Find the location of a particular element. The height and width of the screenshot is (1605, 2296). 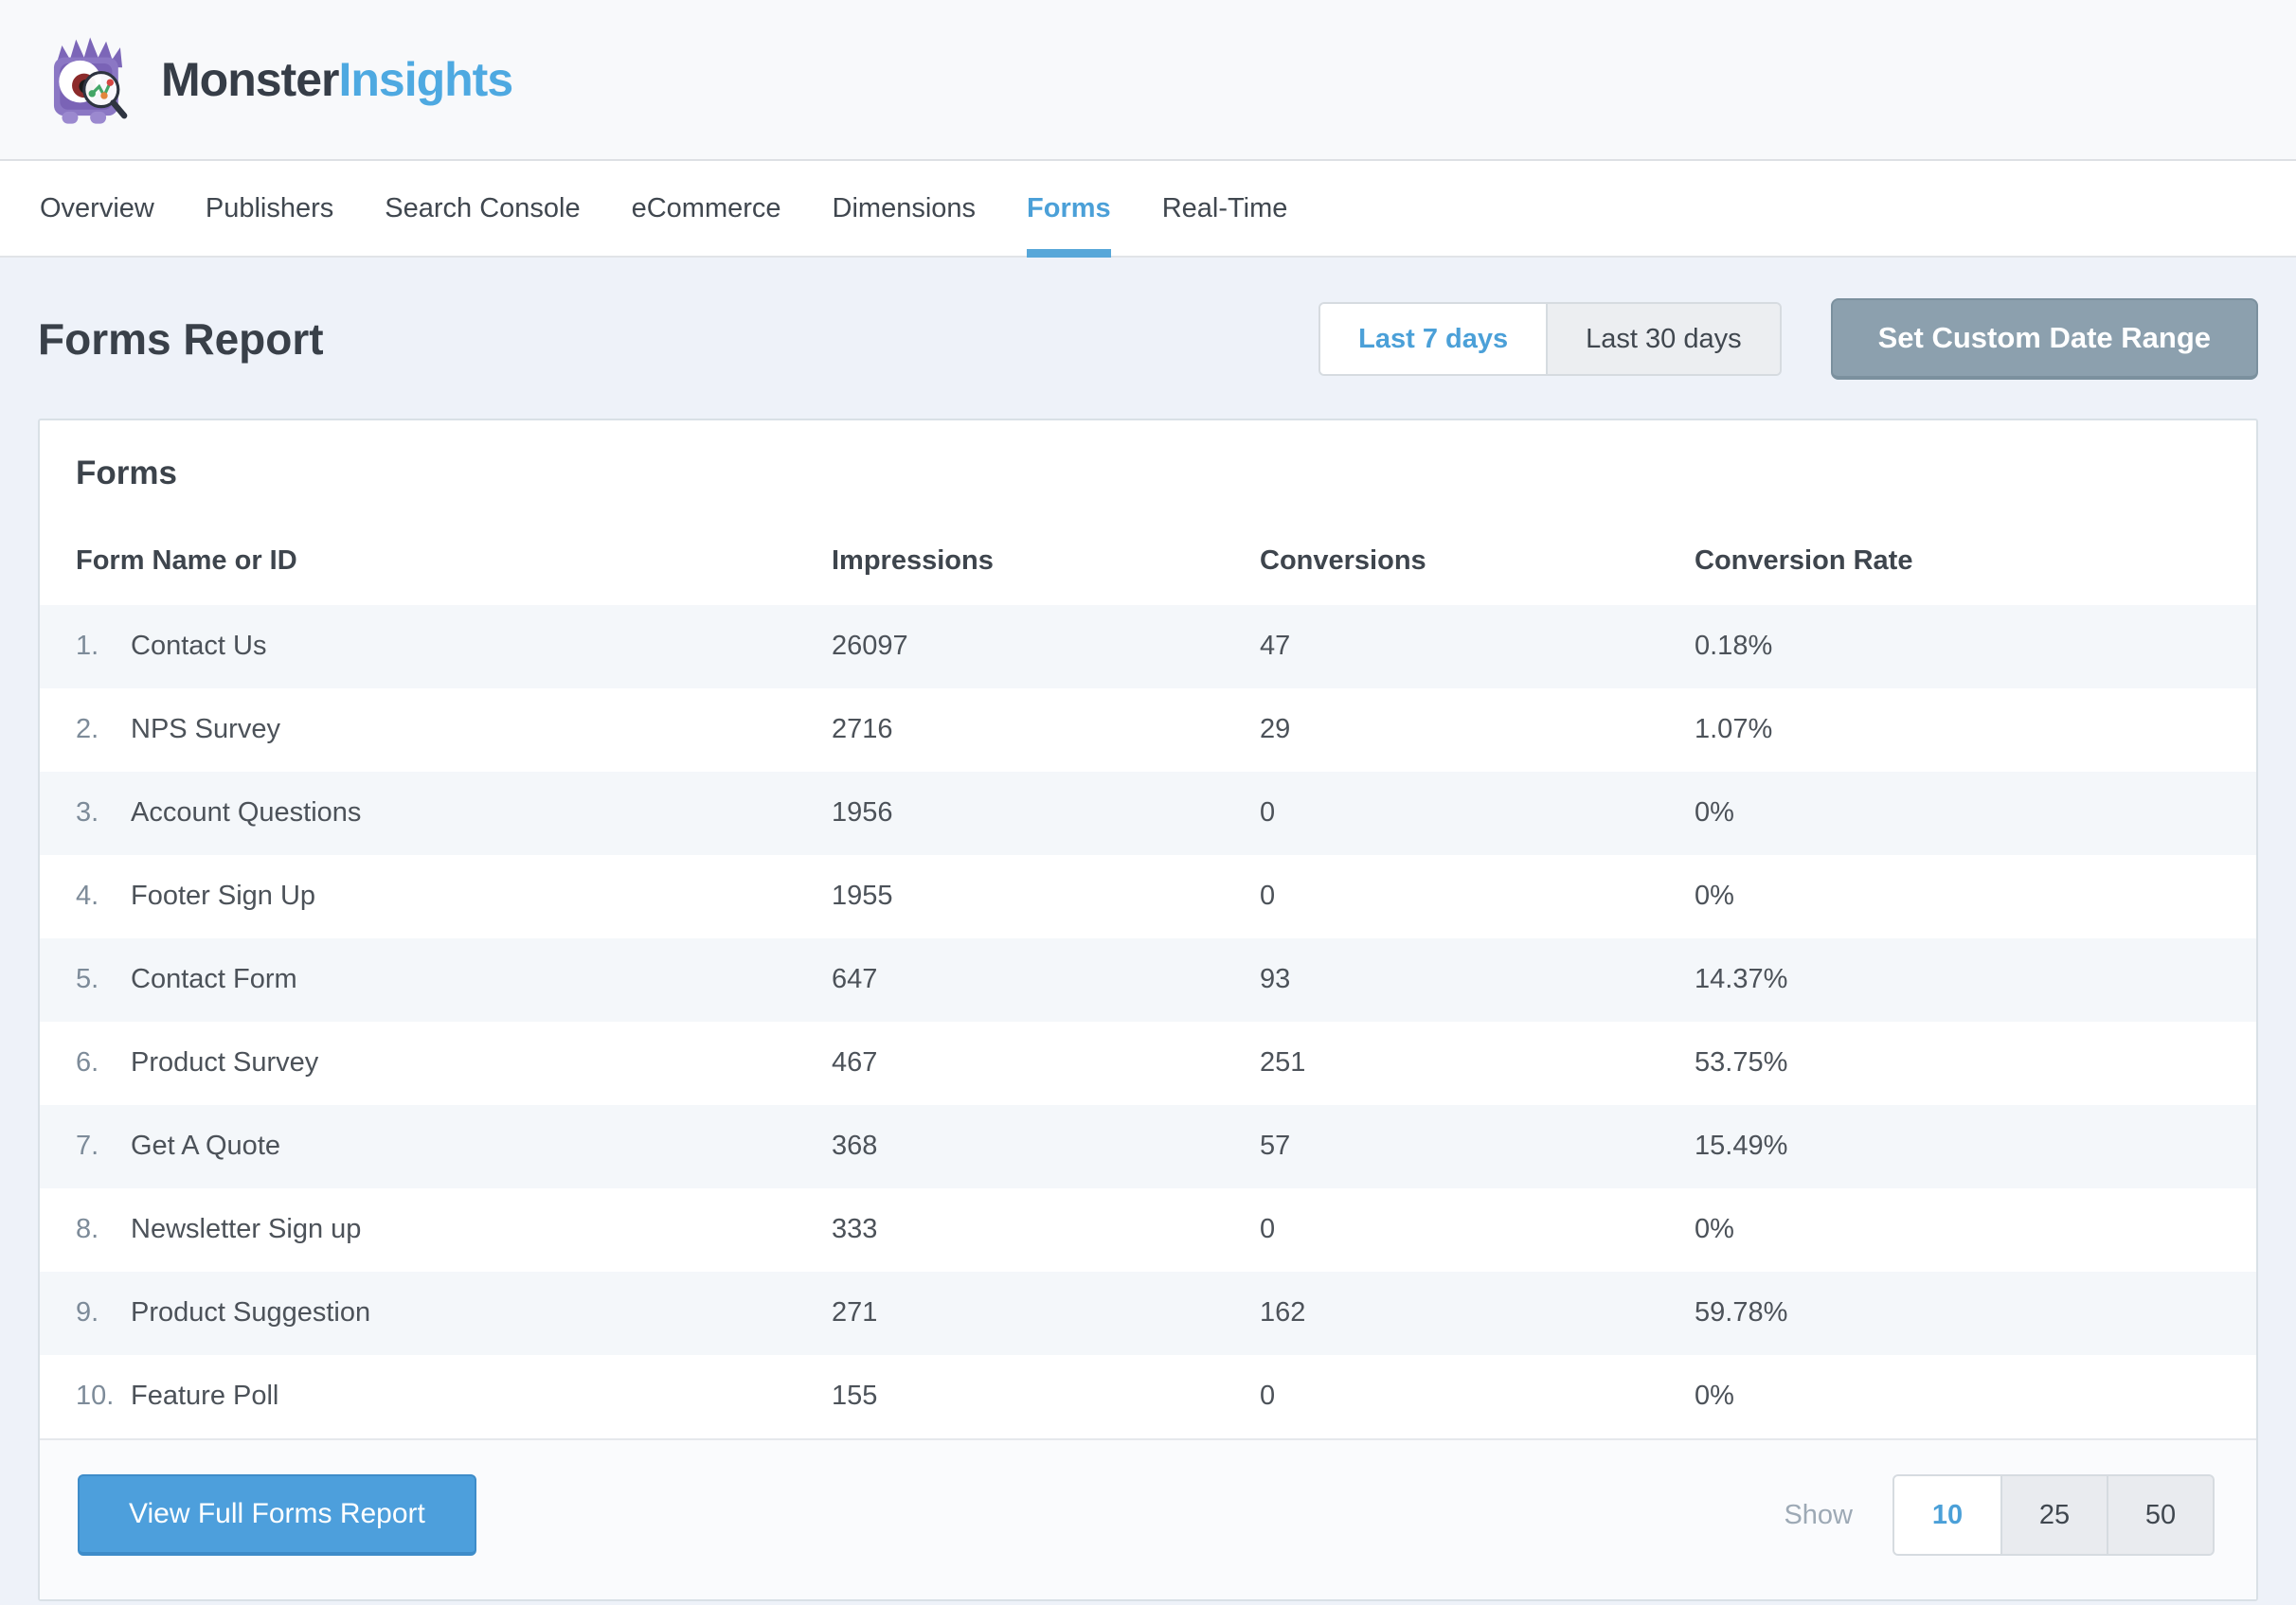

nav-tab-publishers: Publishers is located at coordinates (269, 207).